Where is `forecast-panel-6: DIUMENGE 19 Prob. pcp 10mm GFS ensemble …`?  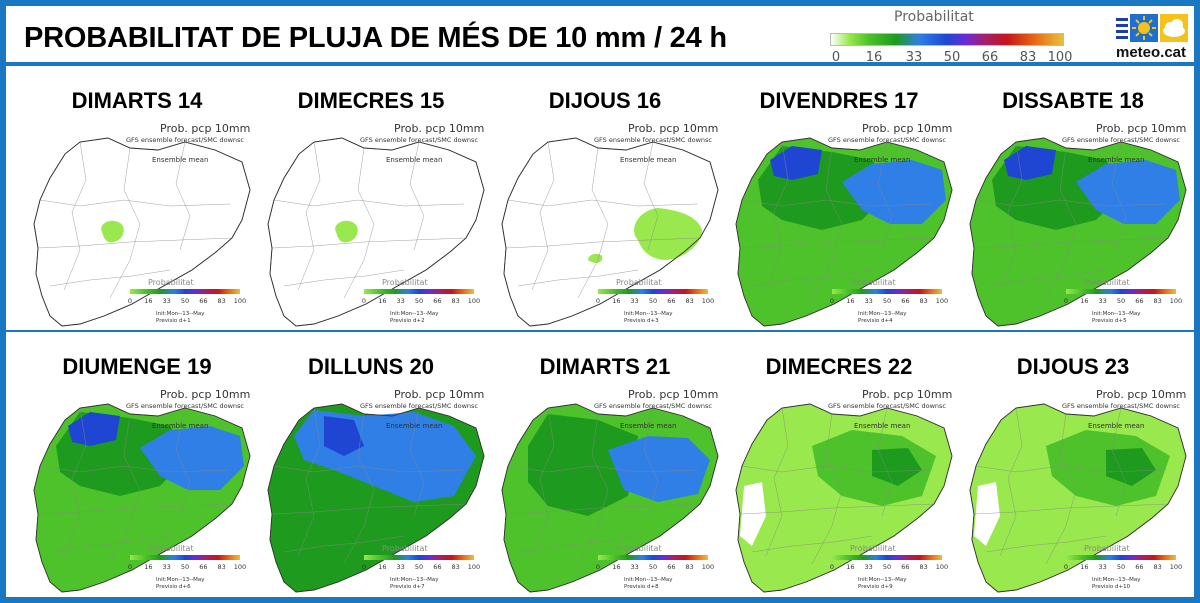
forecast-panel-6: DIUMENGE 19 Prob. pcp 10mm GFS ensemble … is located at coordinates (137, 465).